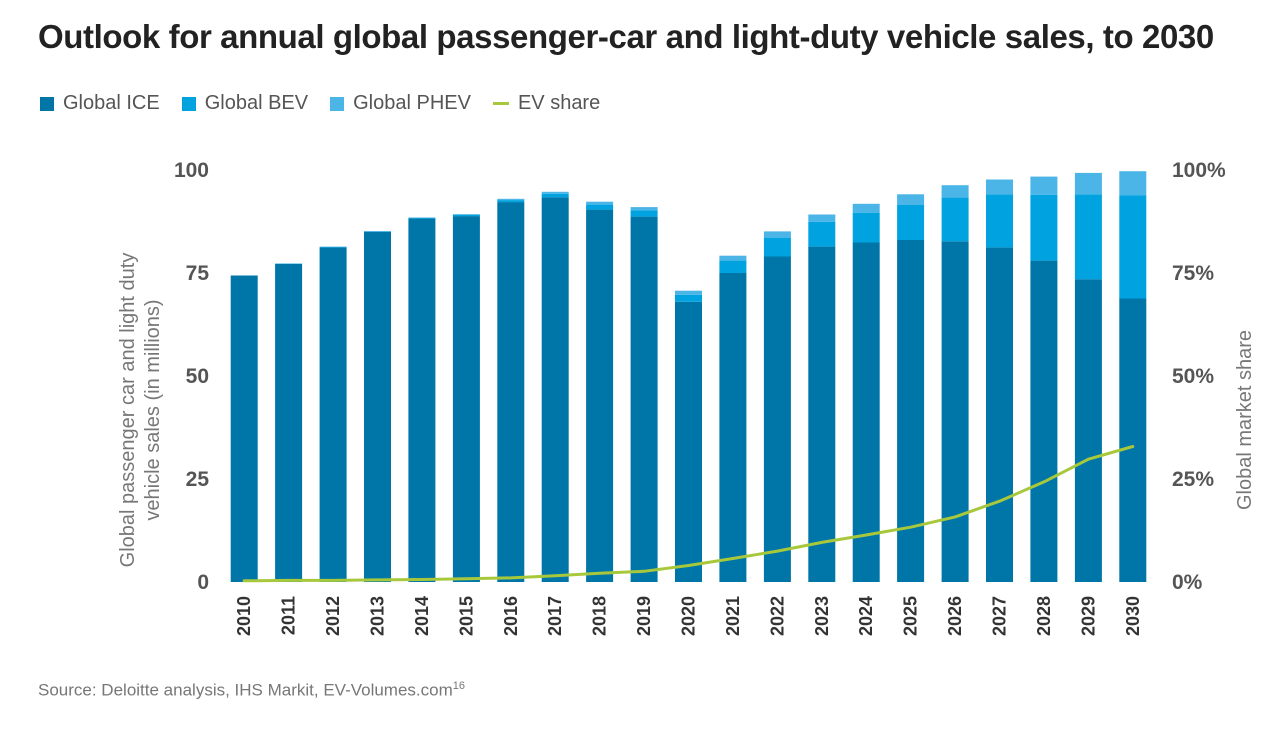 Image resolution: width=1280 pixels, height=734 pixels. I want to click on x-tick-label-2028: 2028, so click(1044, 616).